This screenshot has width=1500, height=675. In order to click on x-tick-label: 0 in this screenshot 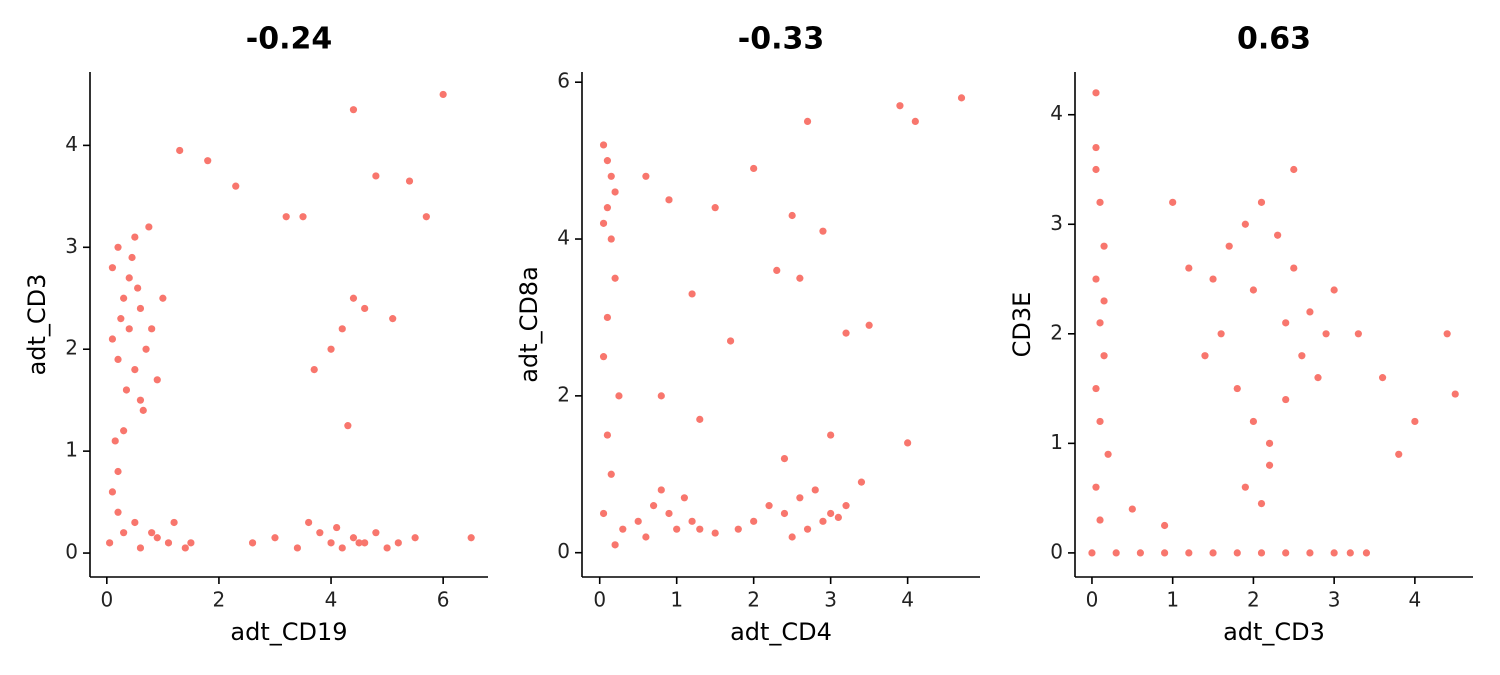, I will do `click(599, 600)`.